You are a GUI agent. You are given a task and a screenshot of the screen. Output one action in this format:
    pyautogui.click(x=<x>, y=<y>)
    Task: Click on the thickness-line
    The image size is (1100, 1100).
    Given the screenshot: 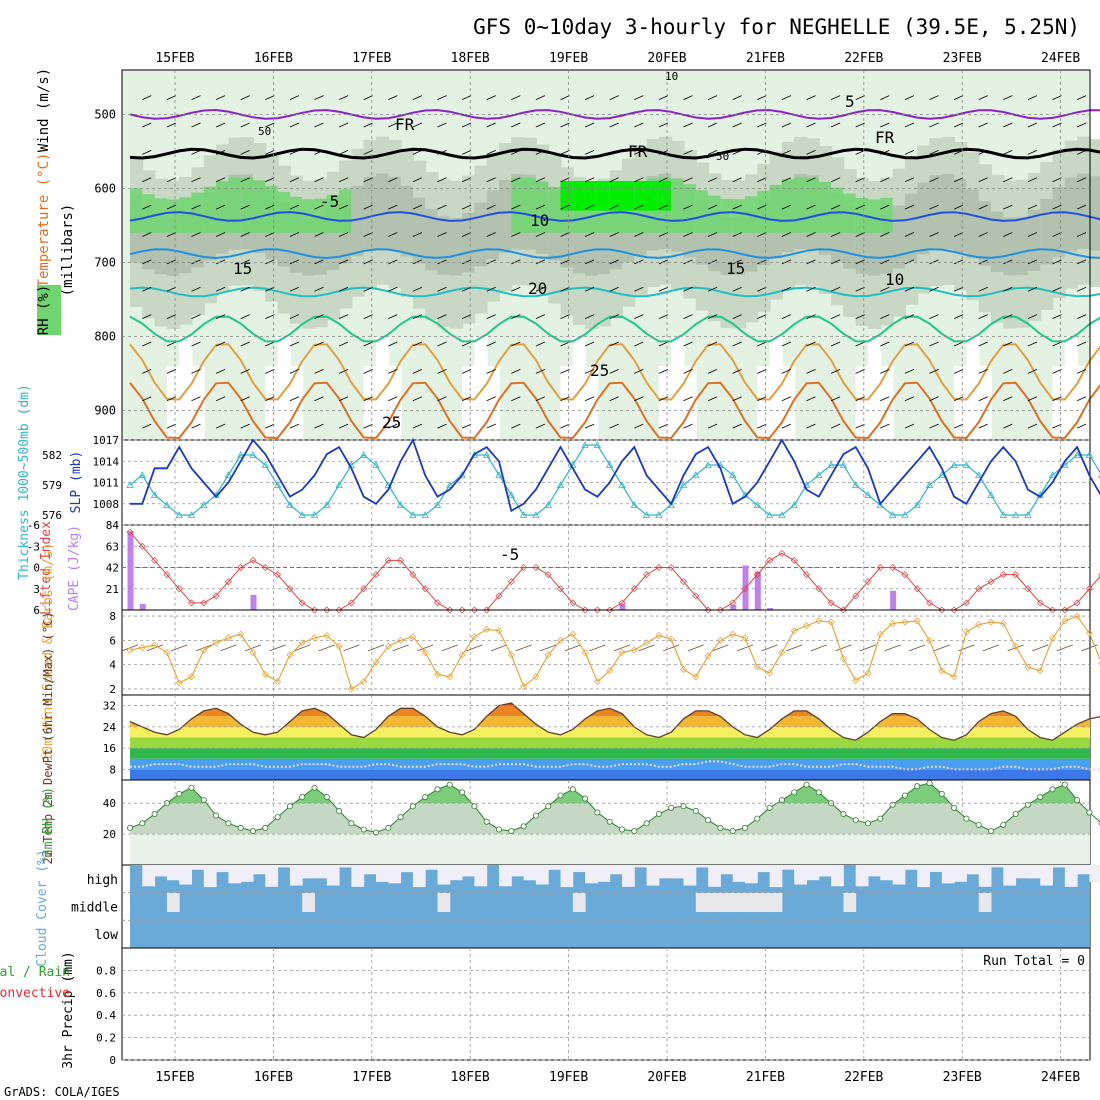 What is the action you would take?
    pyautogui.click(x=614, y=480)
    